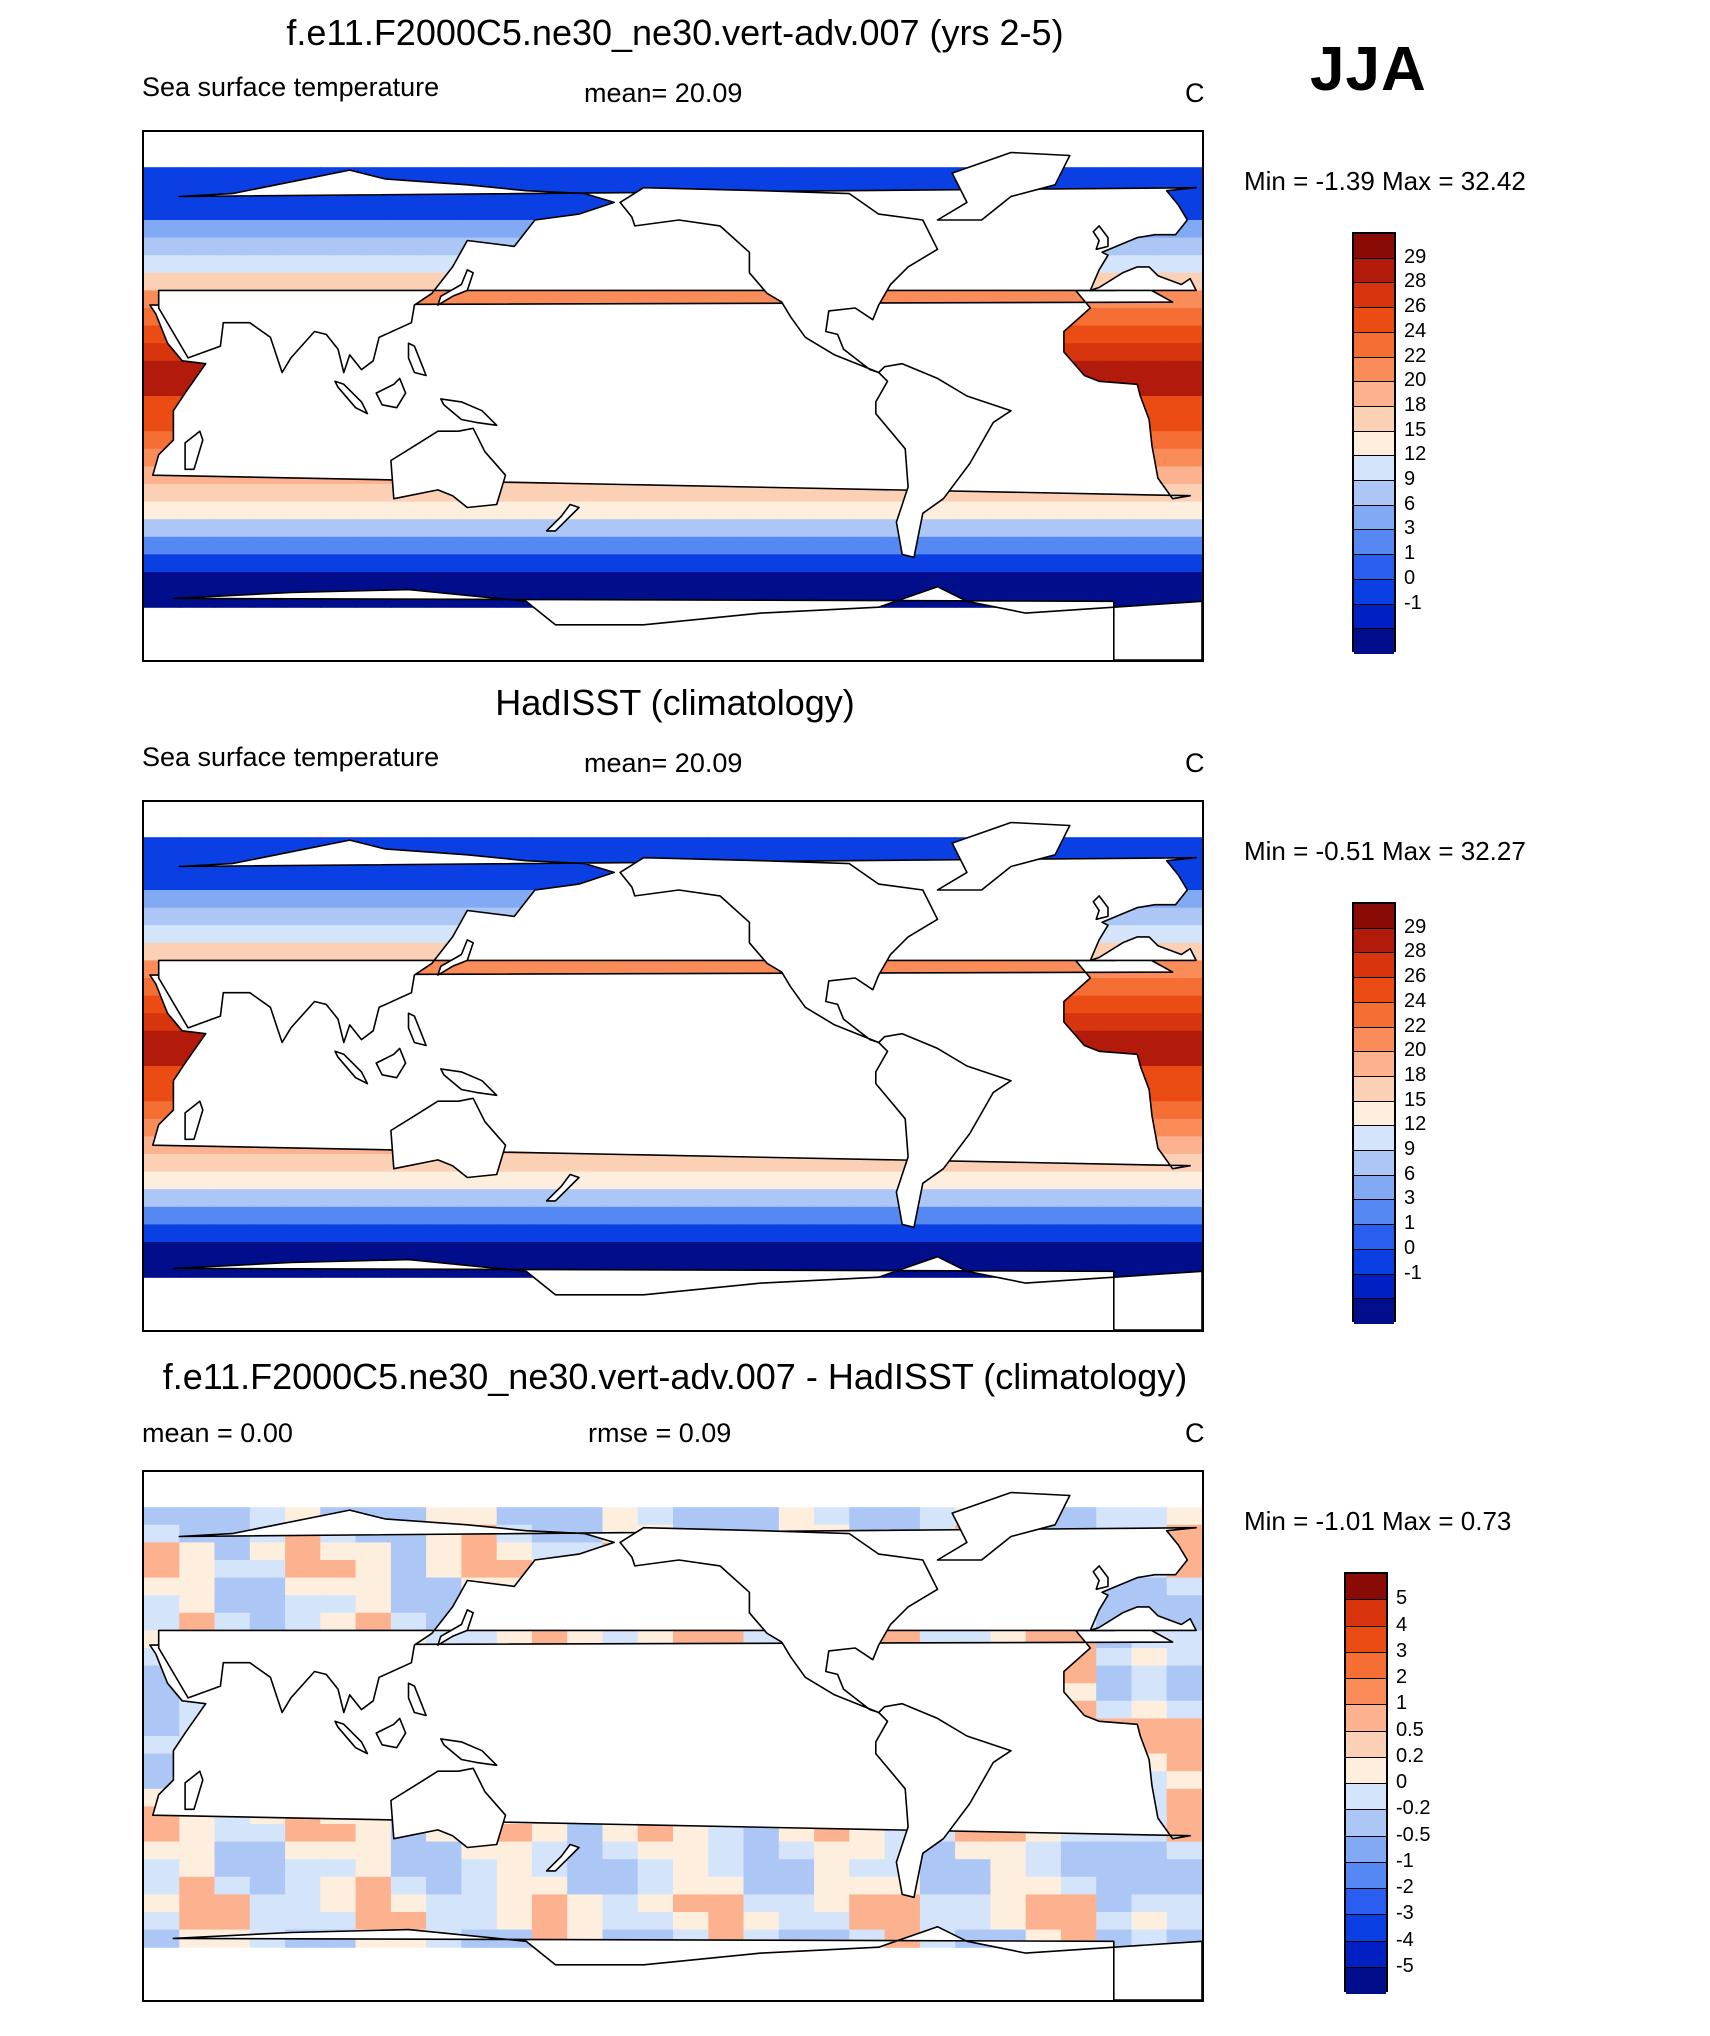  What do you see at coordinates (351, 397) in the screenshot?
I see `continent-sumatra` at bounding box center [351, 397].